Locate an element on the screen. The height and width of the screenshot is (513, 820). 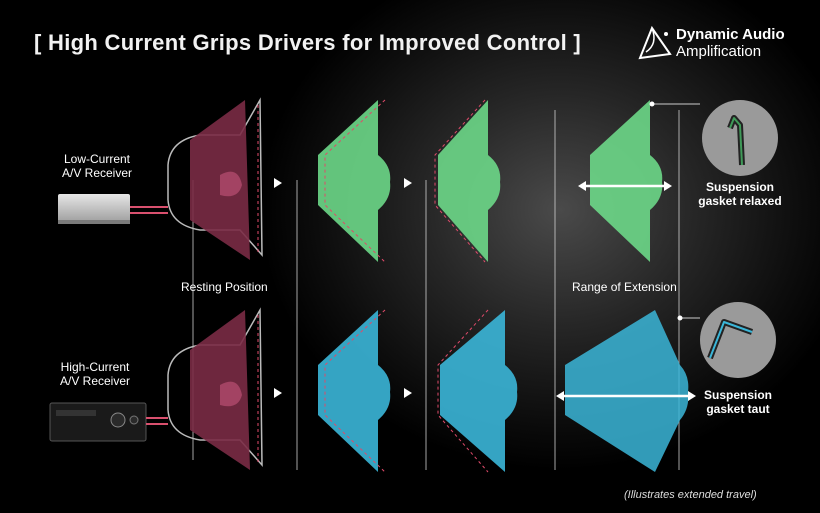
logo-line-1: Dynamic Audio is located at coordinates (730, 34).